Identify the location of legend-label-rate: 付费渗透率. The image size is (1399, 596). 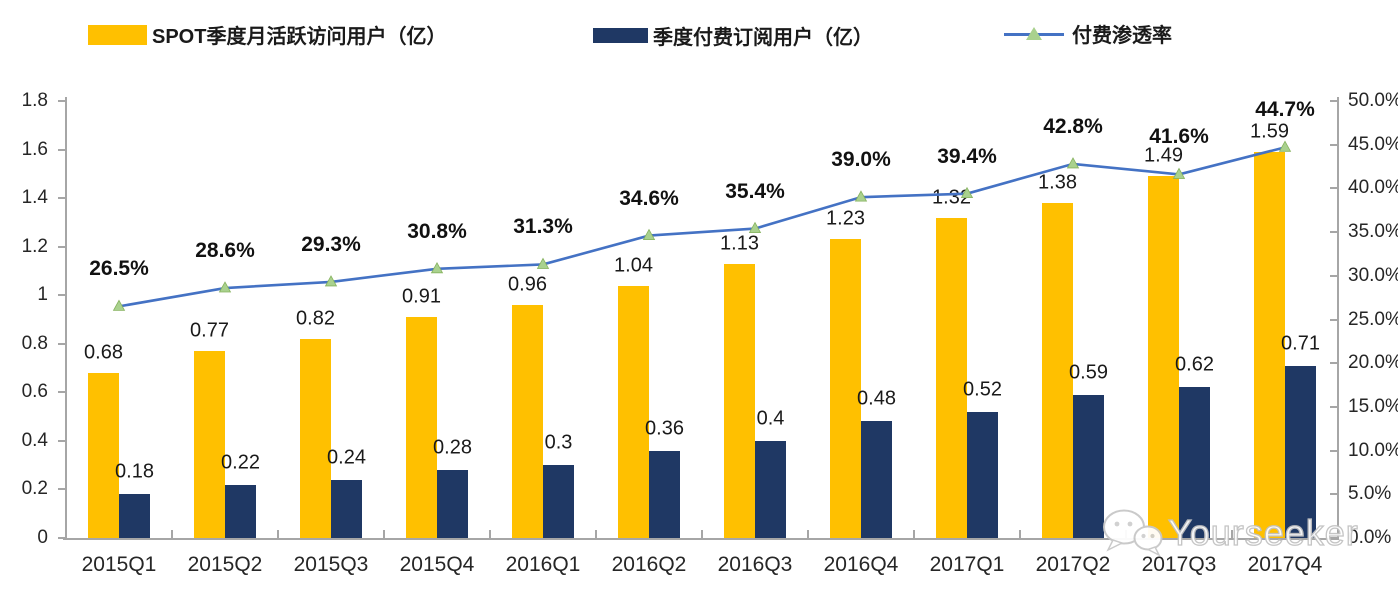
(1122, 36).